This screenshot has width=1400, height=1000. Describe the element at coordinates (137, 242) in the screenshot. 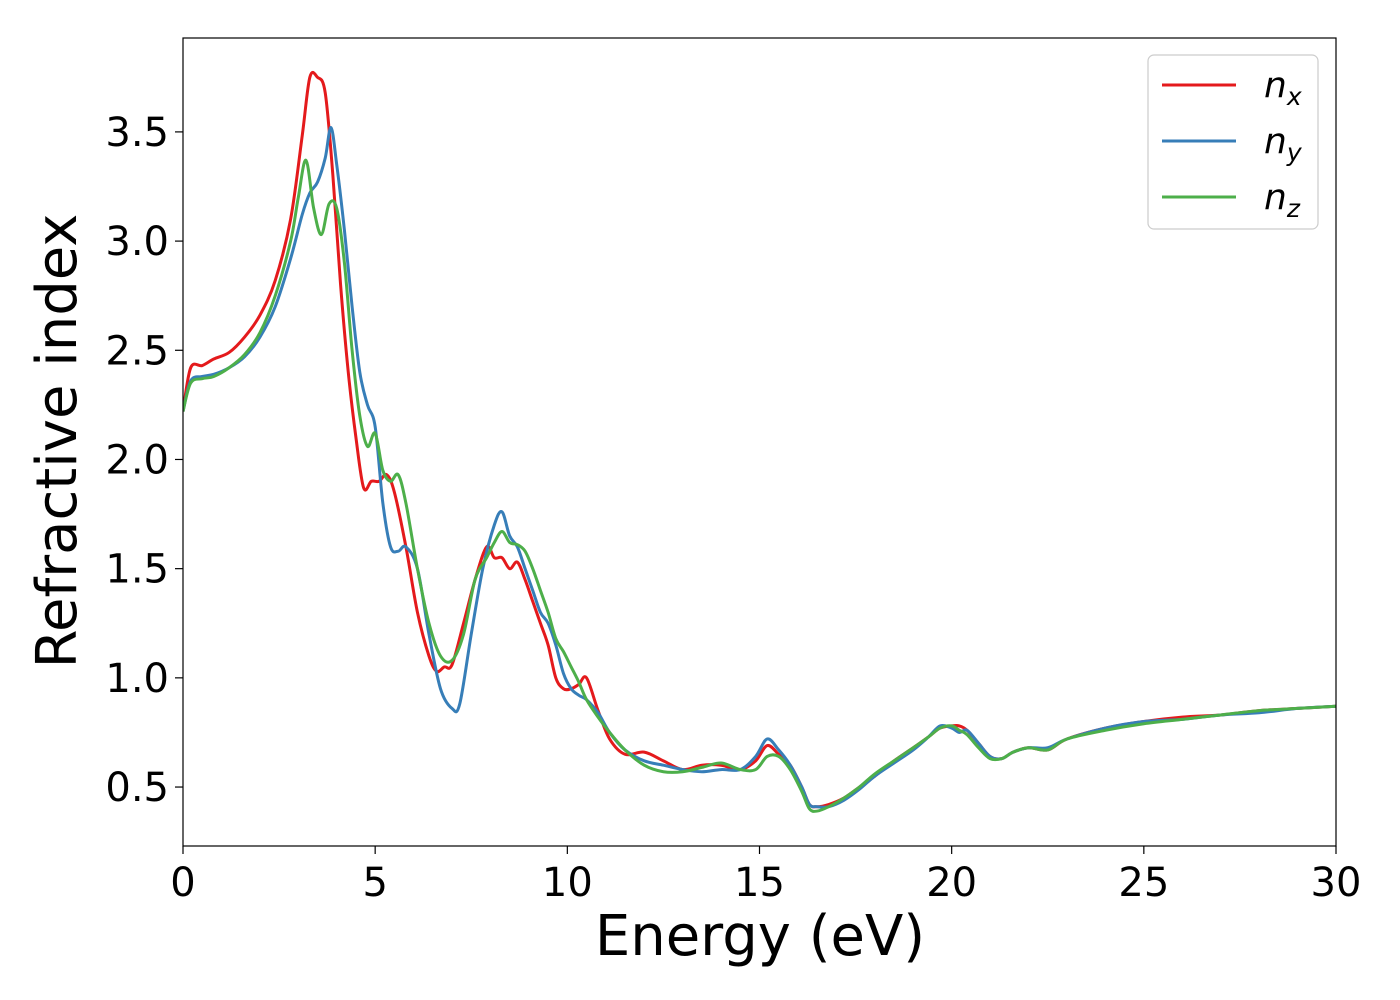

I see `y-tick-label: 3.0` at that location.